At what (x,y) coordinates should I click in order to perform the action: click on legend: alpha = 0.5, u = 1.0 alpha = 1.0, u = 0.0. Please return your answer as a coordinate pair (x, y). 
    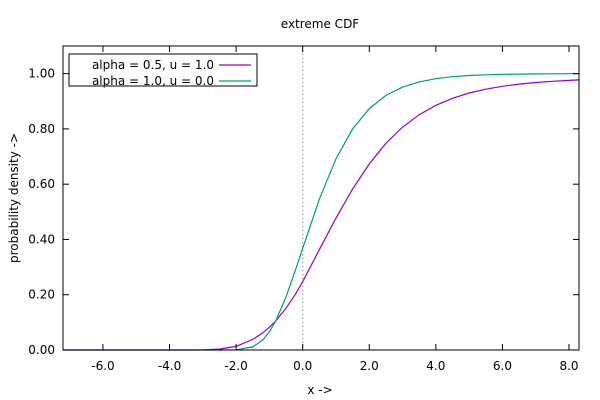
    Looking at the image, I should click on (163, 70).